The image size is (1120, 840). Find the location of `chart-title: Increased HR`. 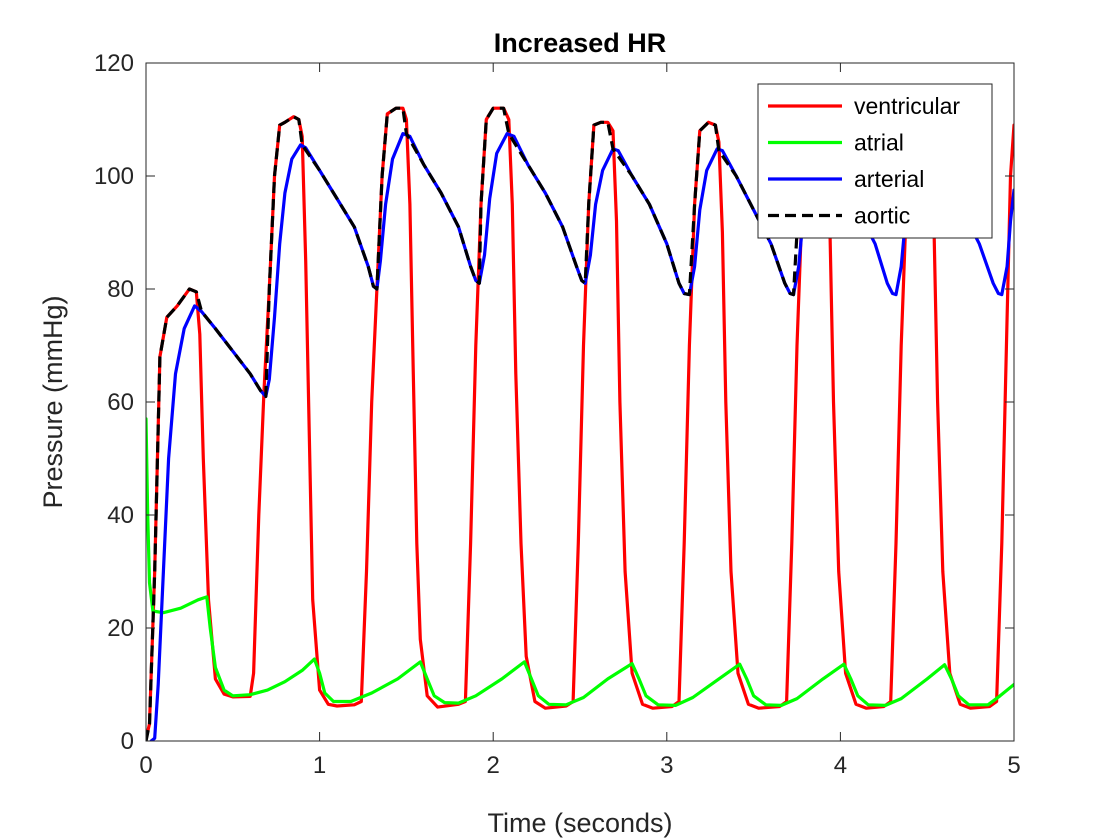

chart-title: Increased HR is located at coordinates (580, 43).